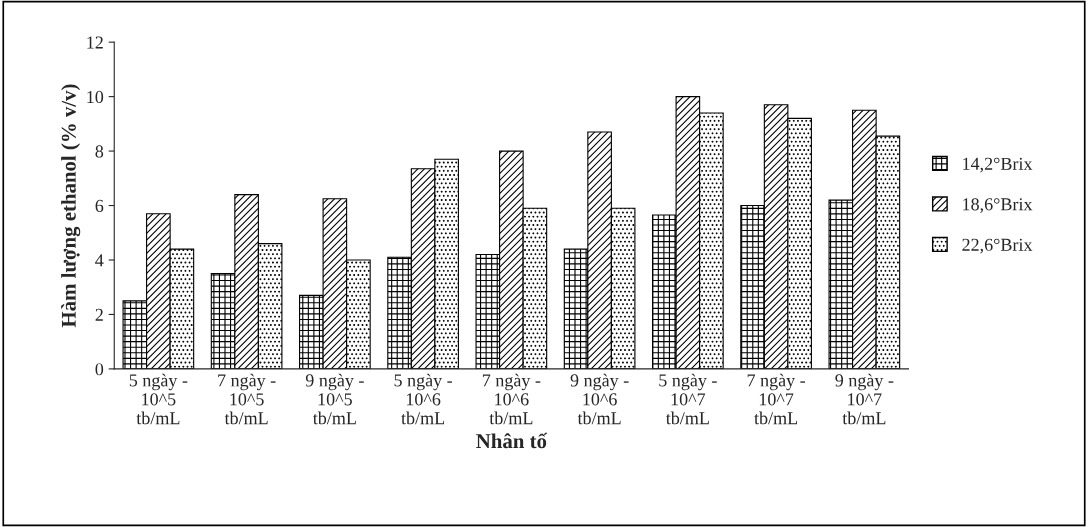 The width and height of the screenshot is (1088, 527). What do you see at coordinates (864, 399) in the screenshot?
I see `x-tick-label: 9 ngày - 10^7 tb/mL` at bounding box center [864, 399].